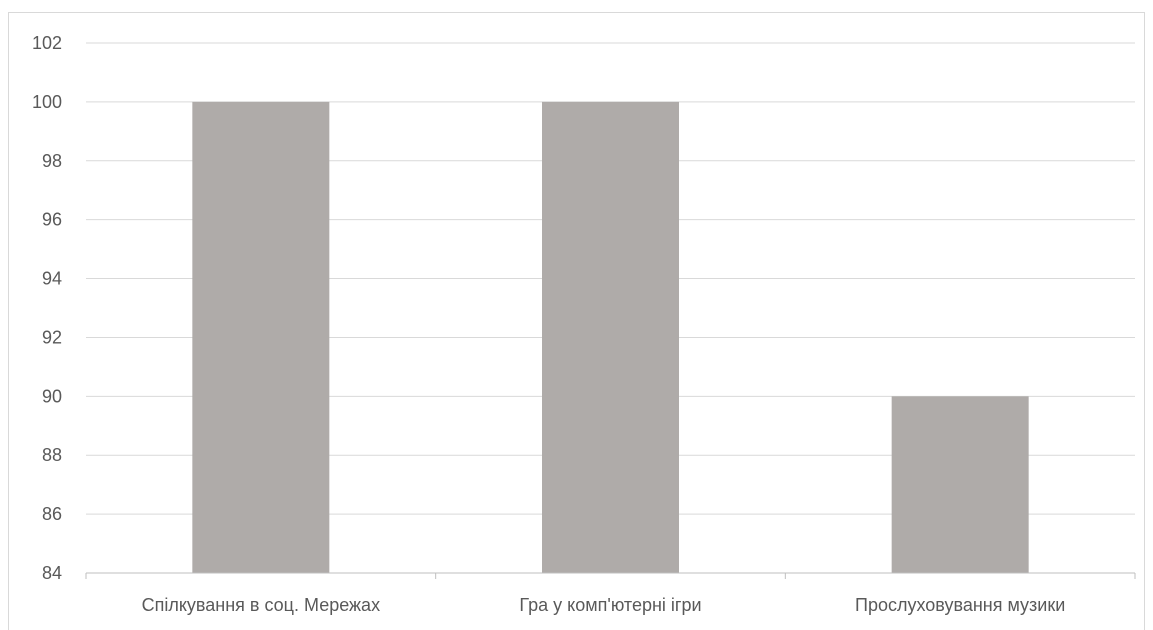 The width and height of the screenshot is (1153, 630). What do you see at coordinates (610, 605) in the screenshot?
I see `x-category-label-2: Гра у комп'ютерні ігри` at bounding box center [610, 605].